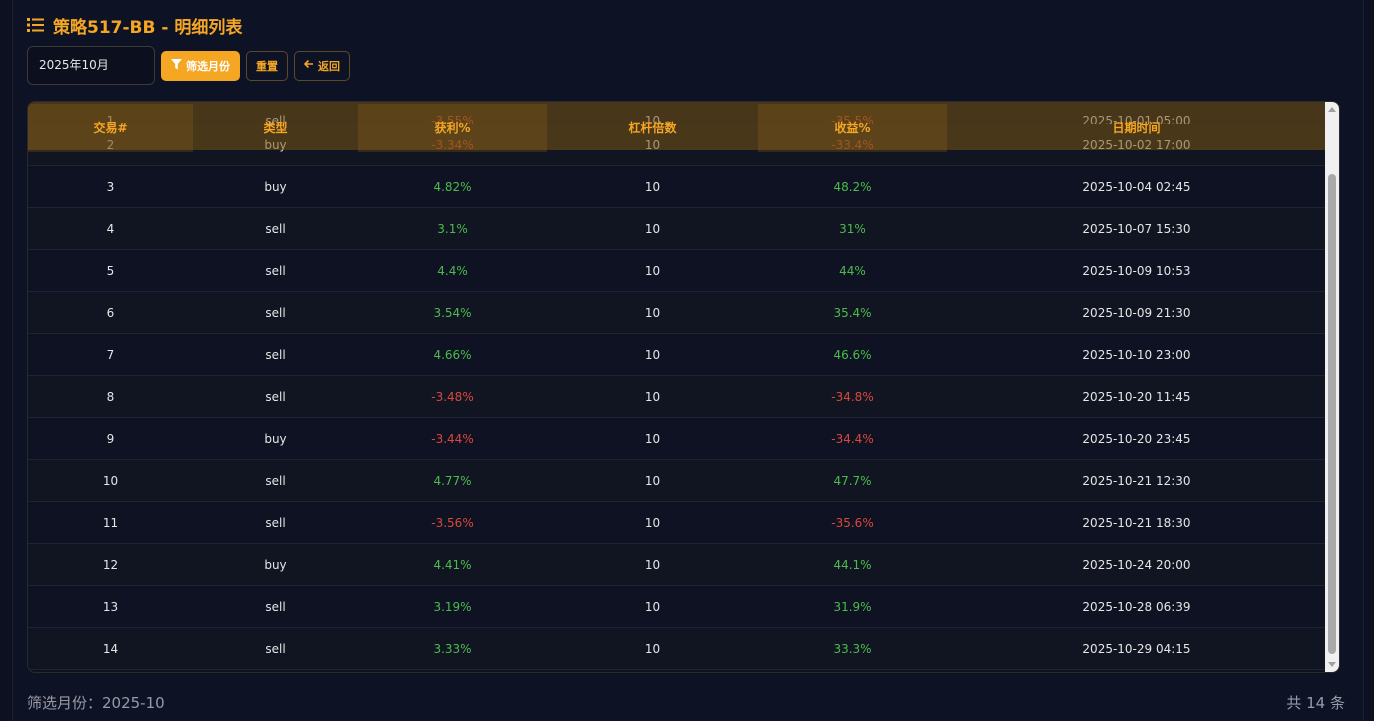 This screenshot has height=721, width=1374. Describe the element at coordinates (110, 606) in the screenshot. I see `trade-no-cell: 13` at that location.